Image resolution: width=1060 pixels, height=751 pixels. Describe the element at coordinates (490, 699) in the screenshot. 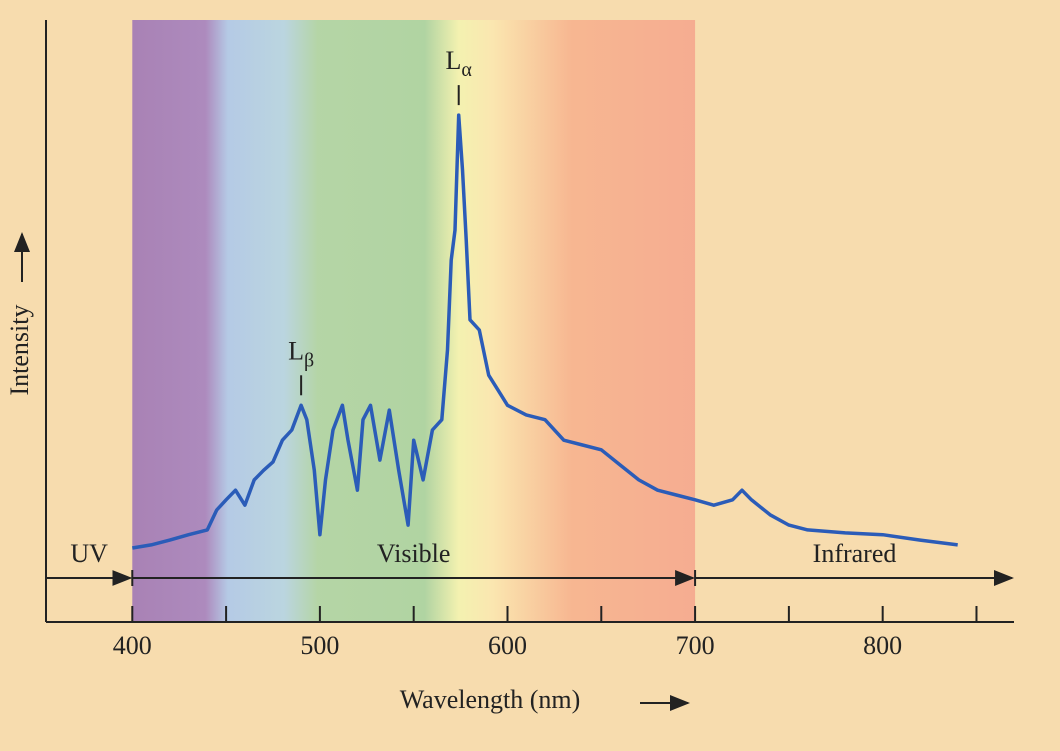

I see `x-axis-label: Wavelength (nm)` at that location.